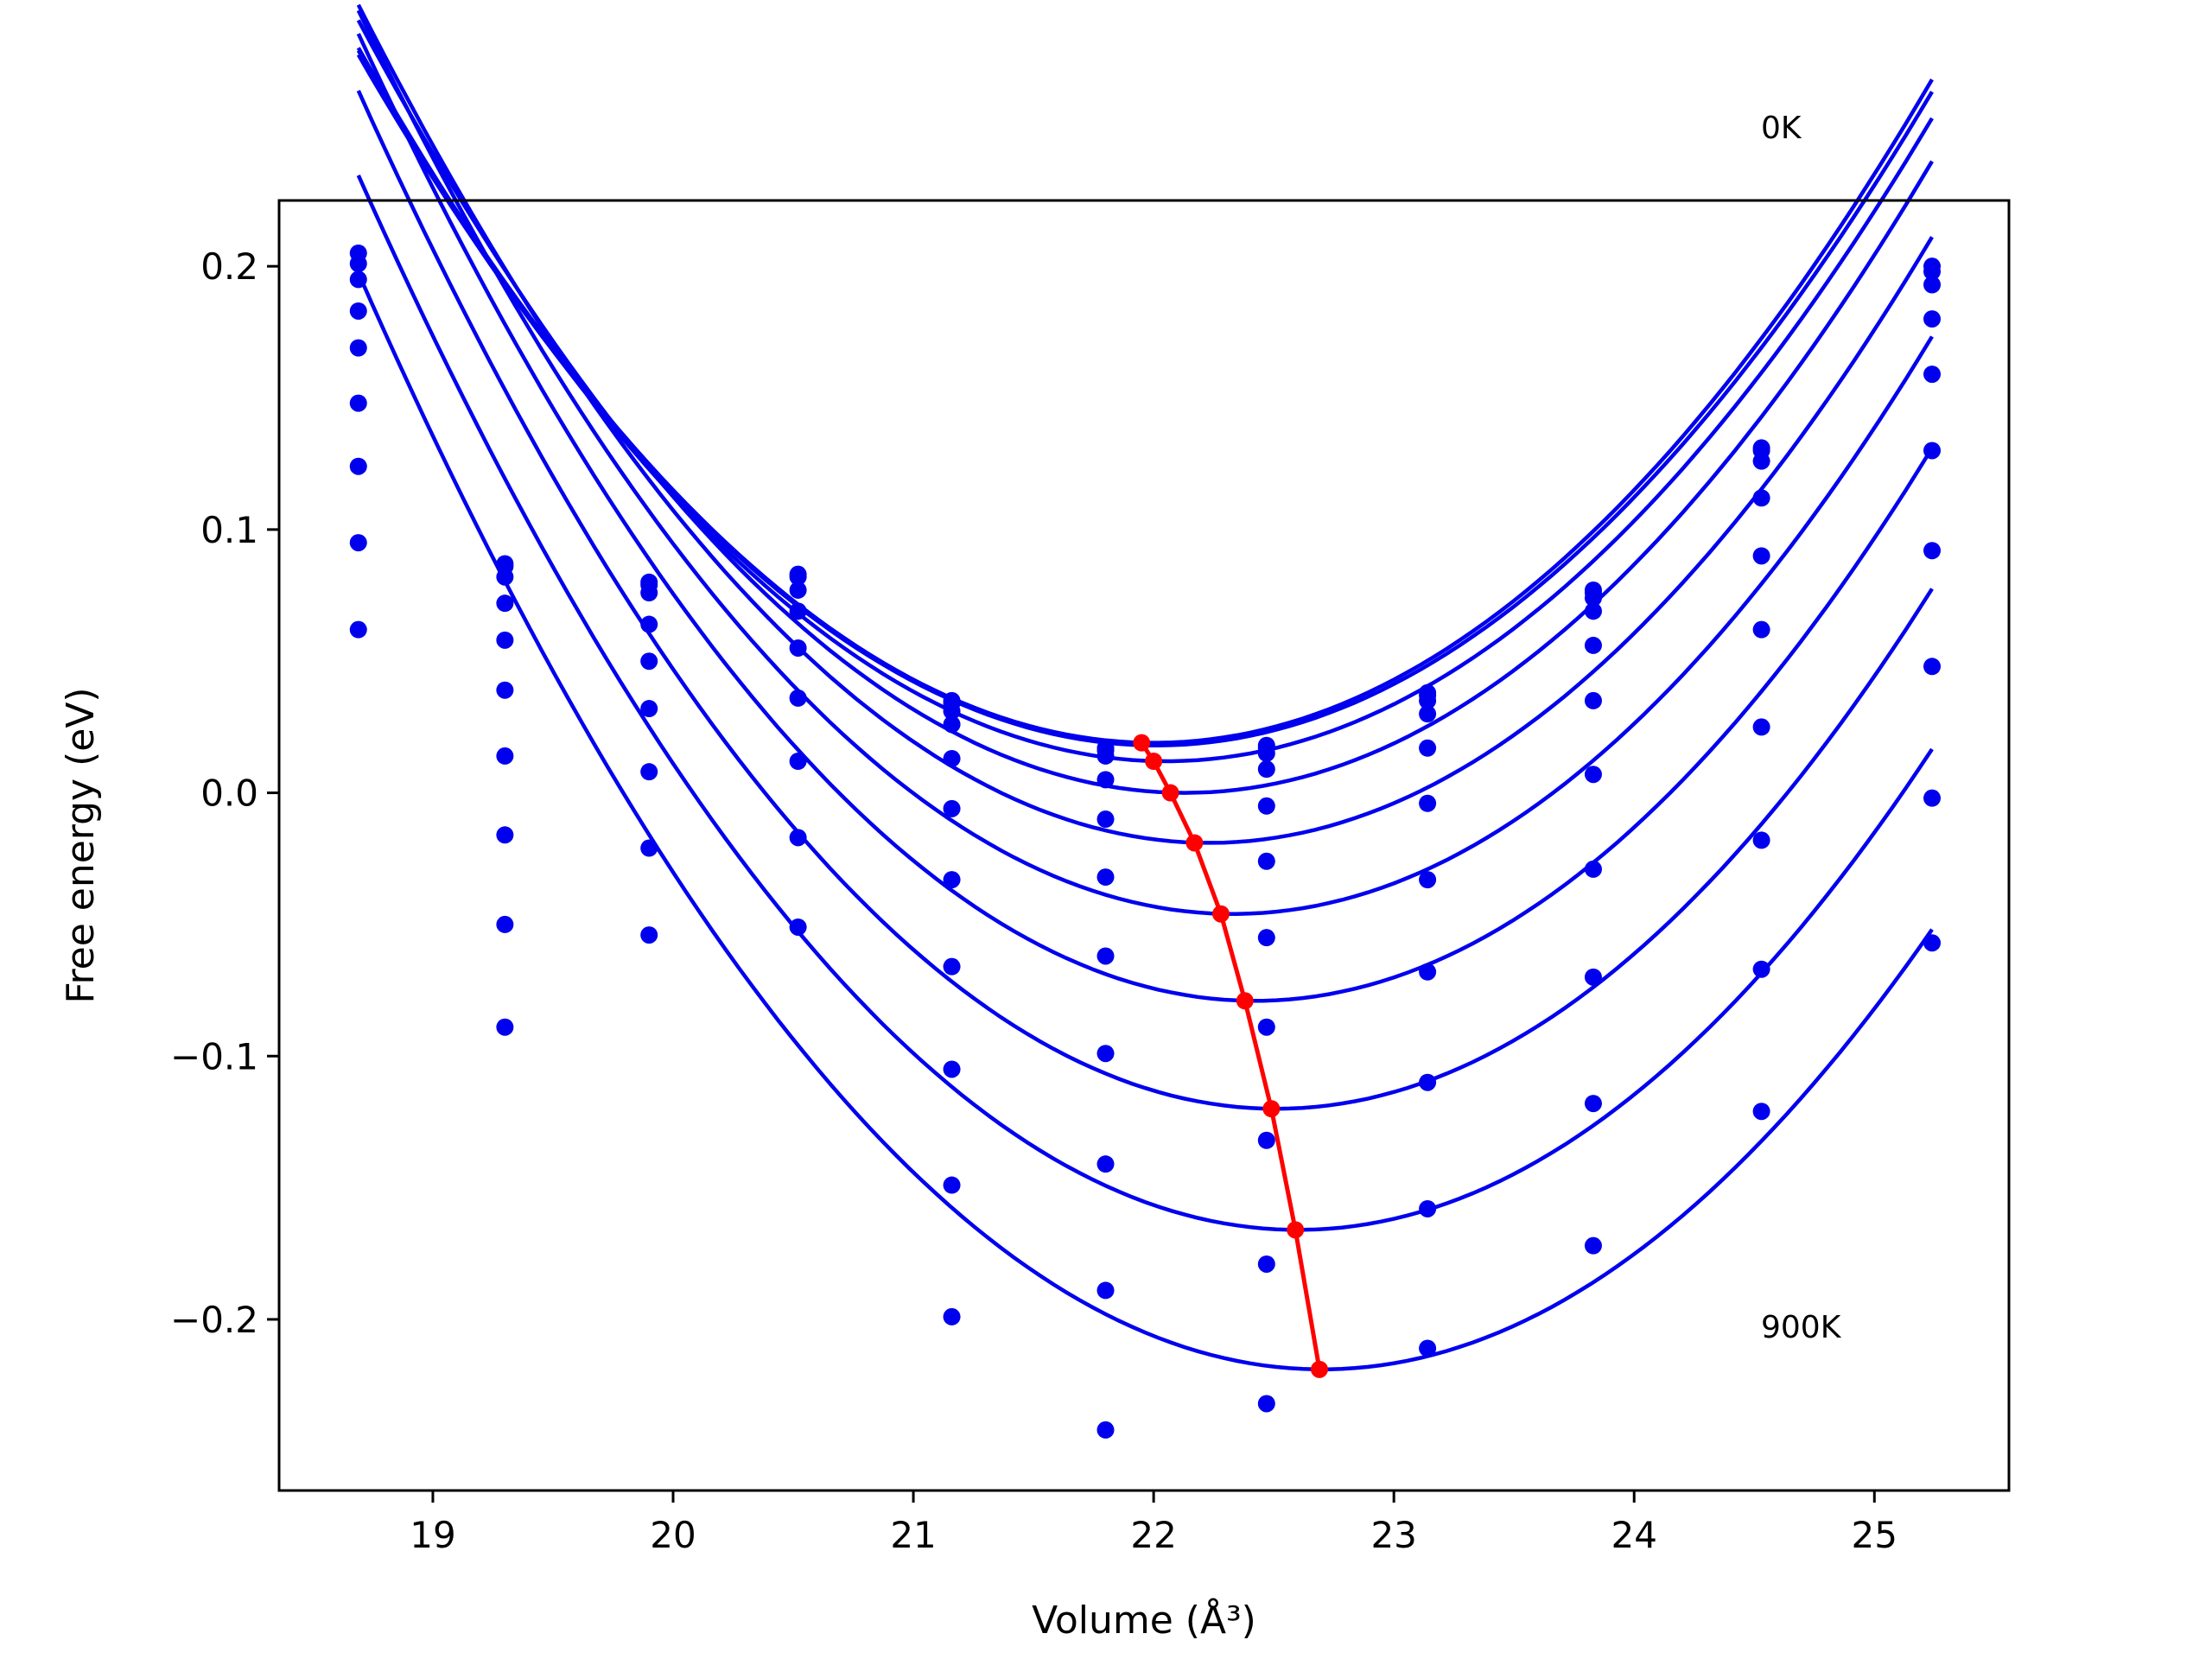 The image size is (2212, 1659). What do you see at coordinates (1801, 1327) in the screenshot?
I see `annotation-900k: 900K` at bounding box center [1801, 1327].